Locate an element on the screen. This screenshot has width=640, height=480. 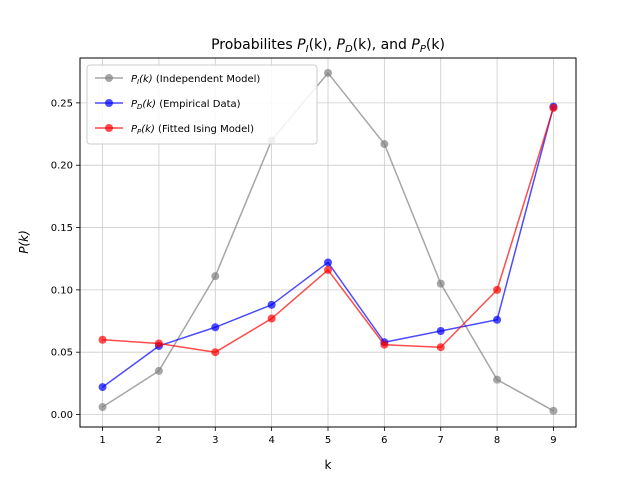
x-tick-label: 5 is located at coordinates (328, 440).